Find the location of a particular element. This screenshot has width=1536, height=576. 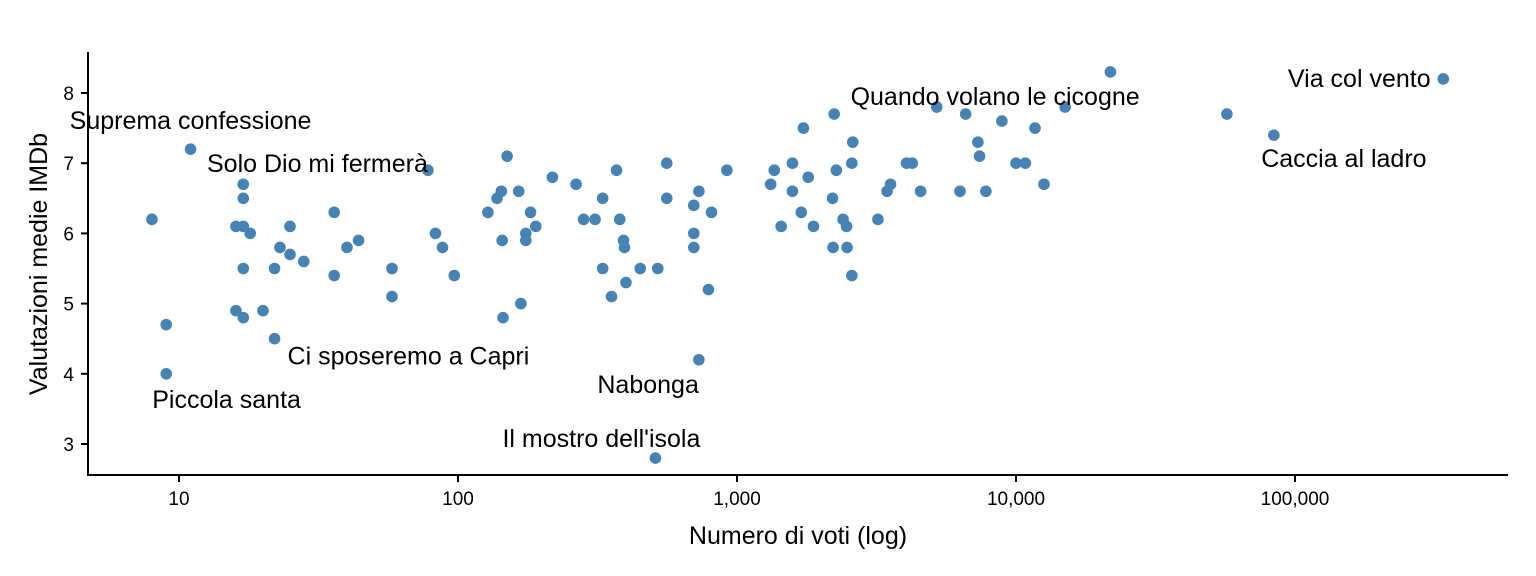

x-tick-label: 100,000 is located at coordinates (1295, 499).